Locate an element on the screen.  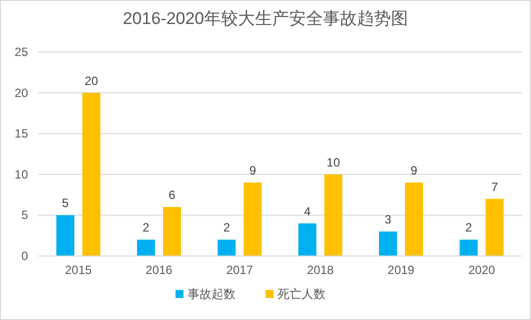
chart-title: 2016-2020年较大生产安全事故趋势图 is located at coordinates (265, 18).